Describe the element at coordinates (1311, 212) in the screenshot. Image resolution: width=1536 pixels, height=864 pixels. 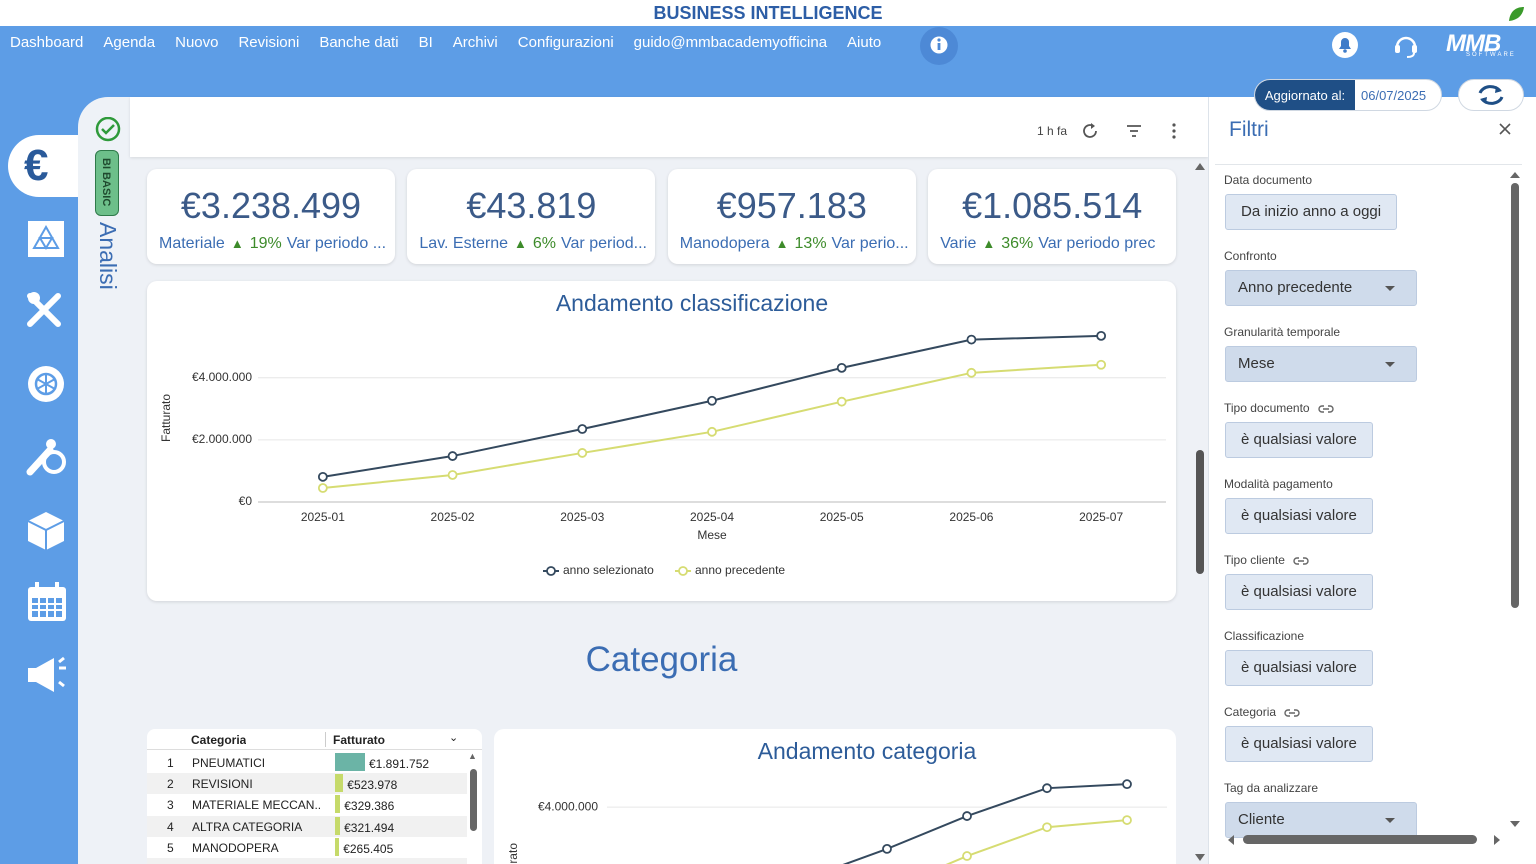
I see `filter-button: Da inizio anno a oggi` at that location.